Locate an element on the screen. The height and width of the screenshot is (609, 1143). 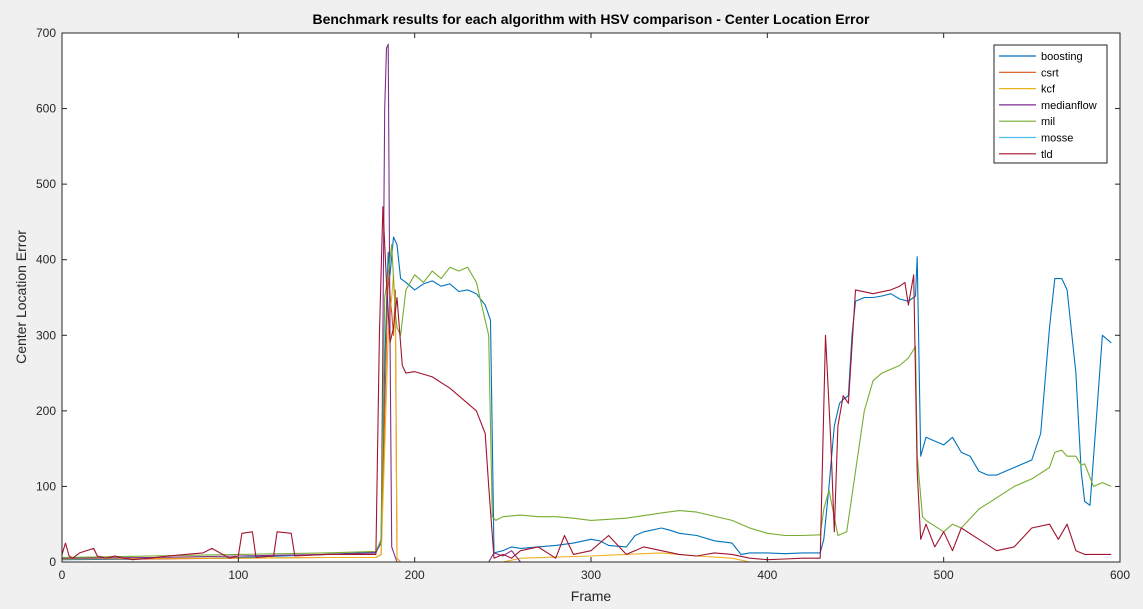
legend-label-mosse: mosse is located at coordinates (1057, 139).